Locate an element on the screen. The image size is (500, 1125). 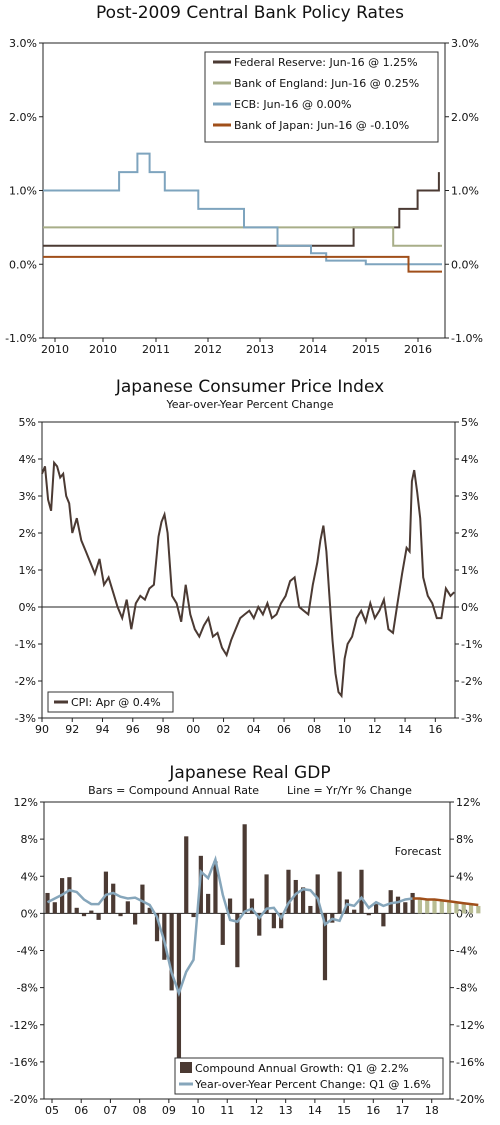
x-tick-label: 06 is located at coordinates (284, 729).